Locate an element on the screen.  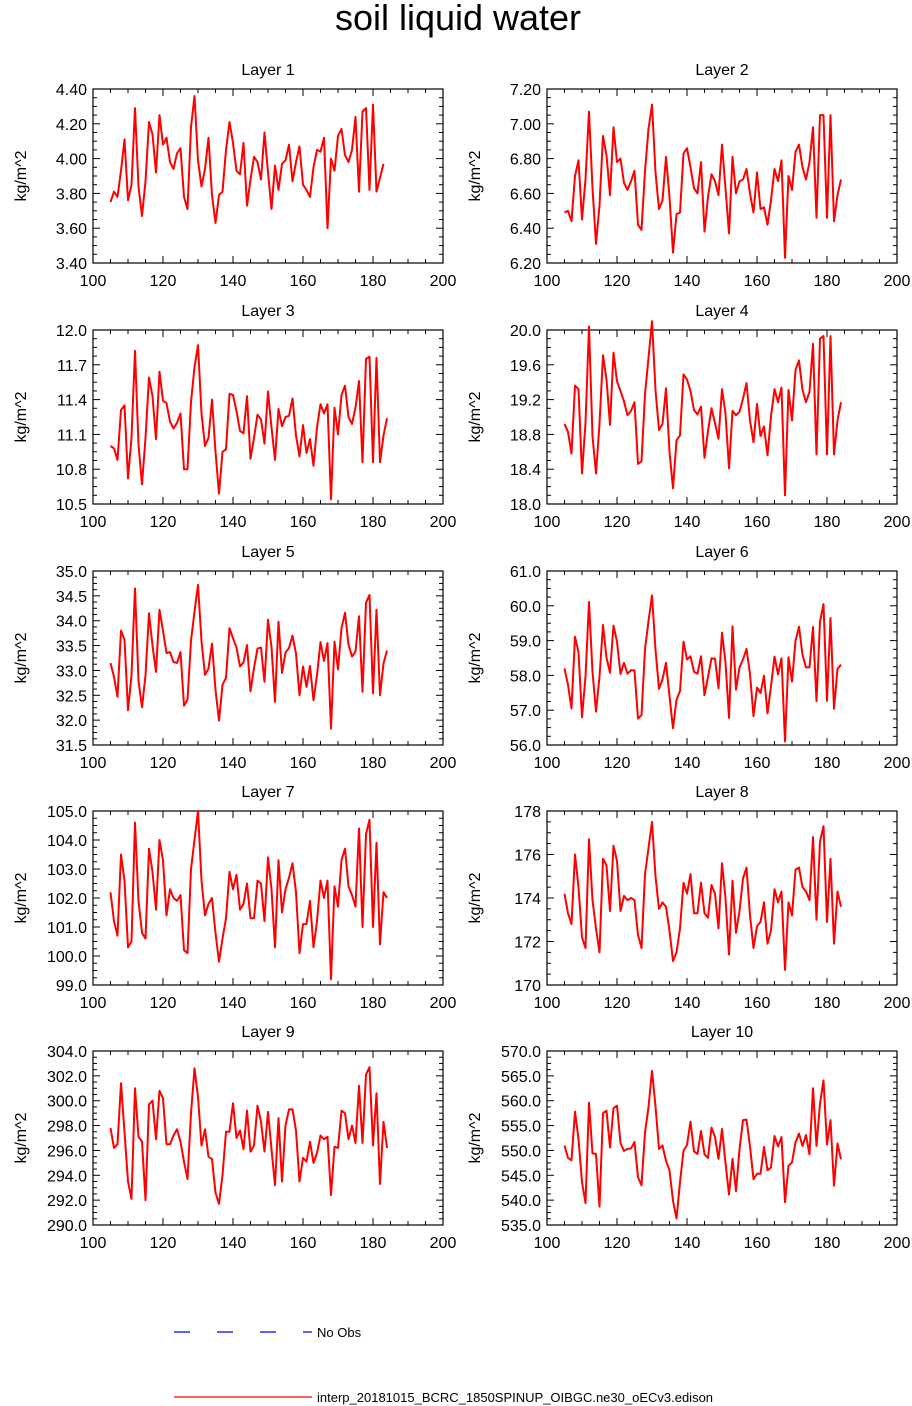
y-tick-label: 57.0 is located at coordinates (525, 711).